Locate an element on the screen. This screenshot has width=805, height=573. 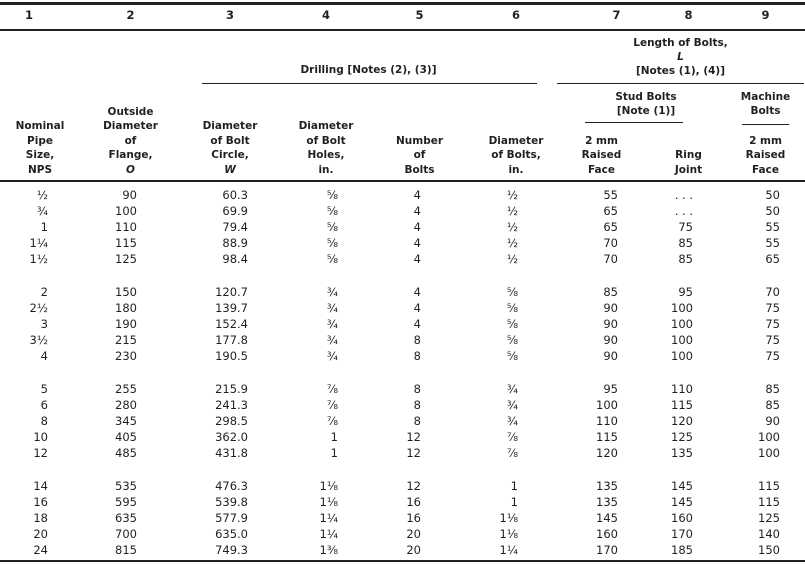
stud-bolts-line1: Stud Bolts is located at coordinates (646, 97).